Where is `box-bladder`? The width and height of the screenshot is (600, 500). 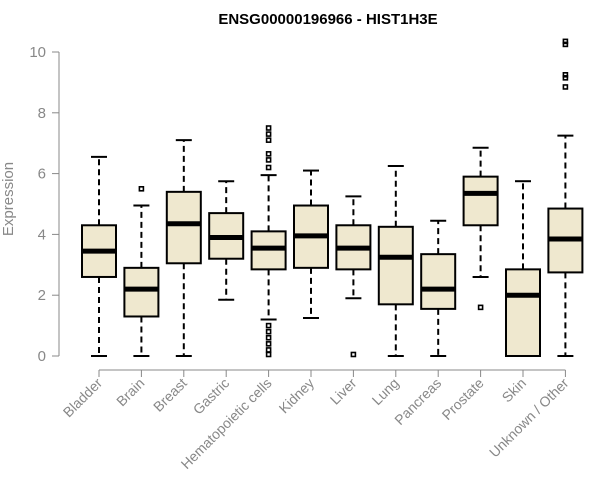
box-bladder is located at coordinates (99, 256).